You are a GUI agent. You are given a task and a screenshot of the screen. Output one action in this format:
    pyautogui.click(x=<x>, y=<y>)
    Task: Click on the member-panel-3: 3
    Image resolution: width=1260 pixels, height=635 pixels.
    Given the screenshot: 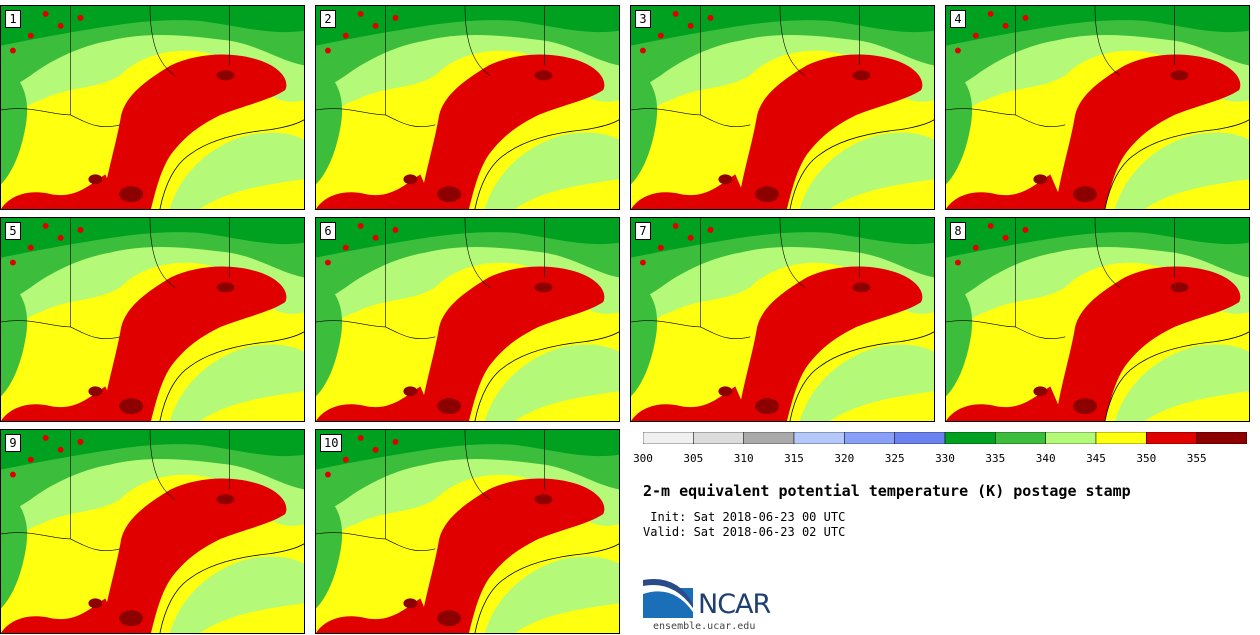 What is the action you would take?
    pyautogui.click(x=782, y=107)
    